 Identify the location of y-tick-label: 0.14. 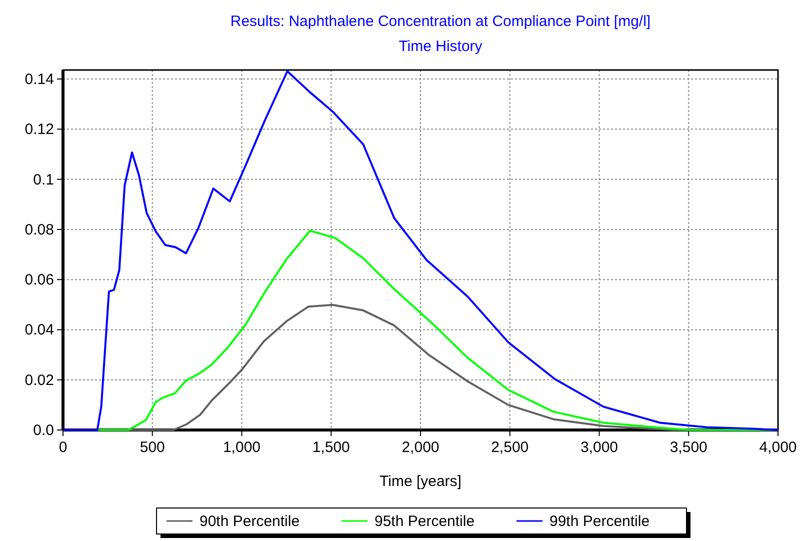
(39, 79).